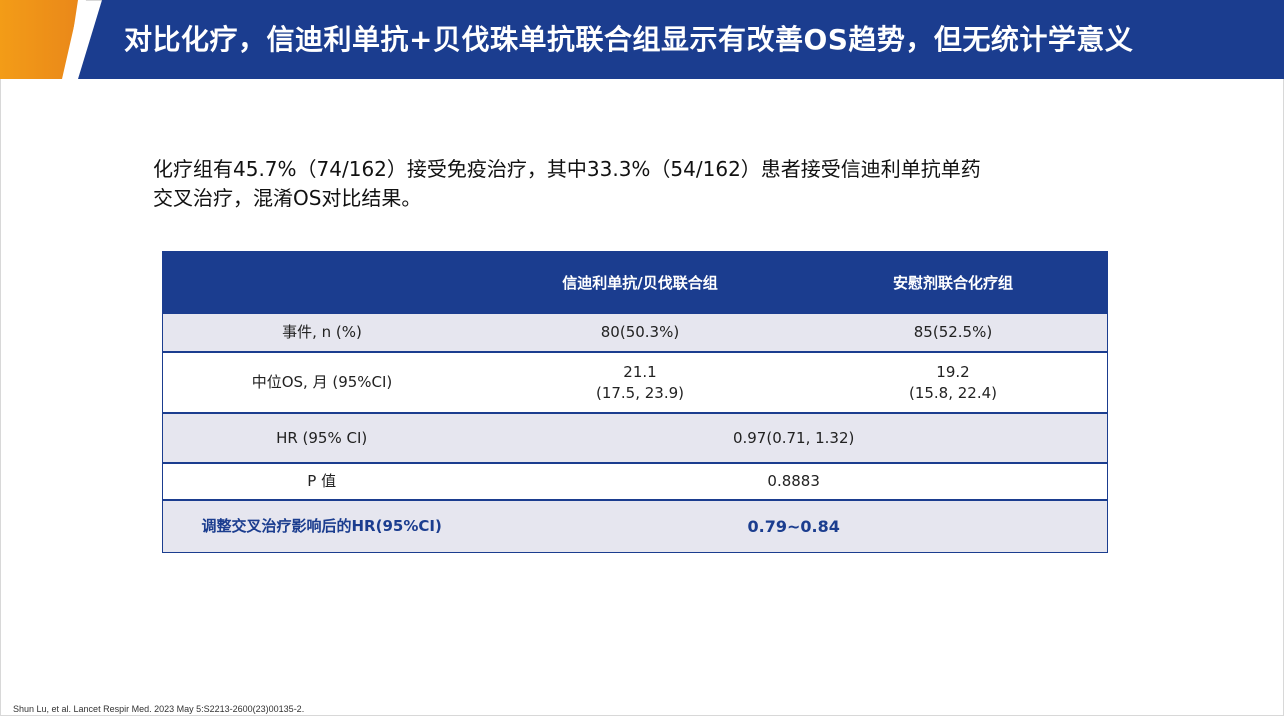 Image resolution: width=1284 pixels, height=716 pixels. I want to click on hr-value: 0.97(0.71, 1.32), so click(793, 437).